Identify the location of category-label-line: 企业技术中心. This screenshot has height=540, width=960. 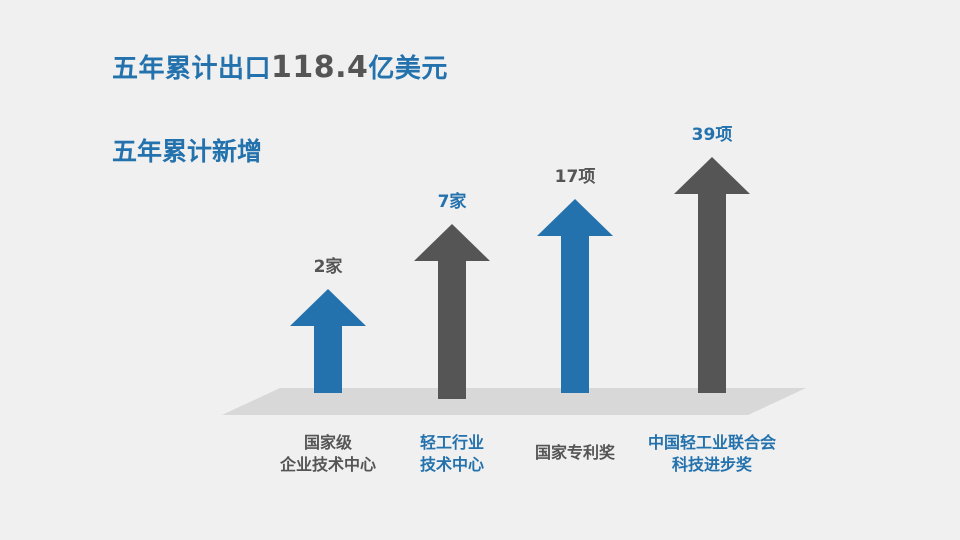
(328, 464).